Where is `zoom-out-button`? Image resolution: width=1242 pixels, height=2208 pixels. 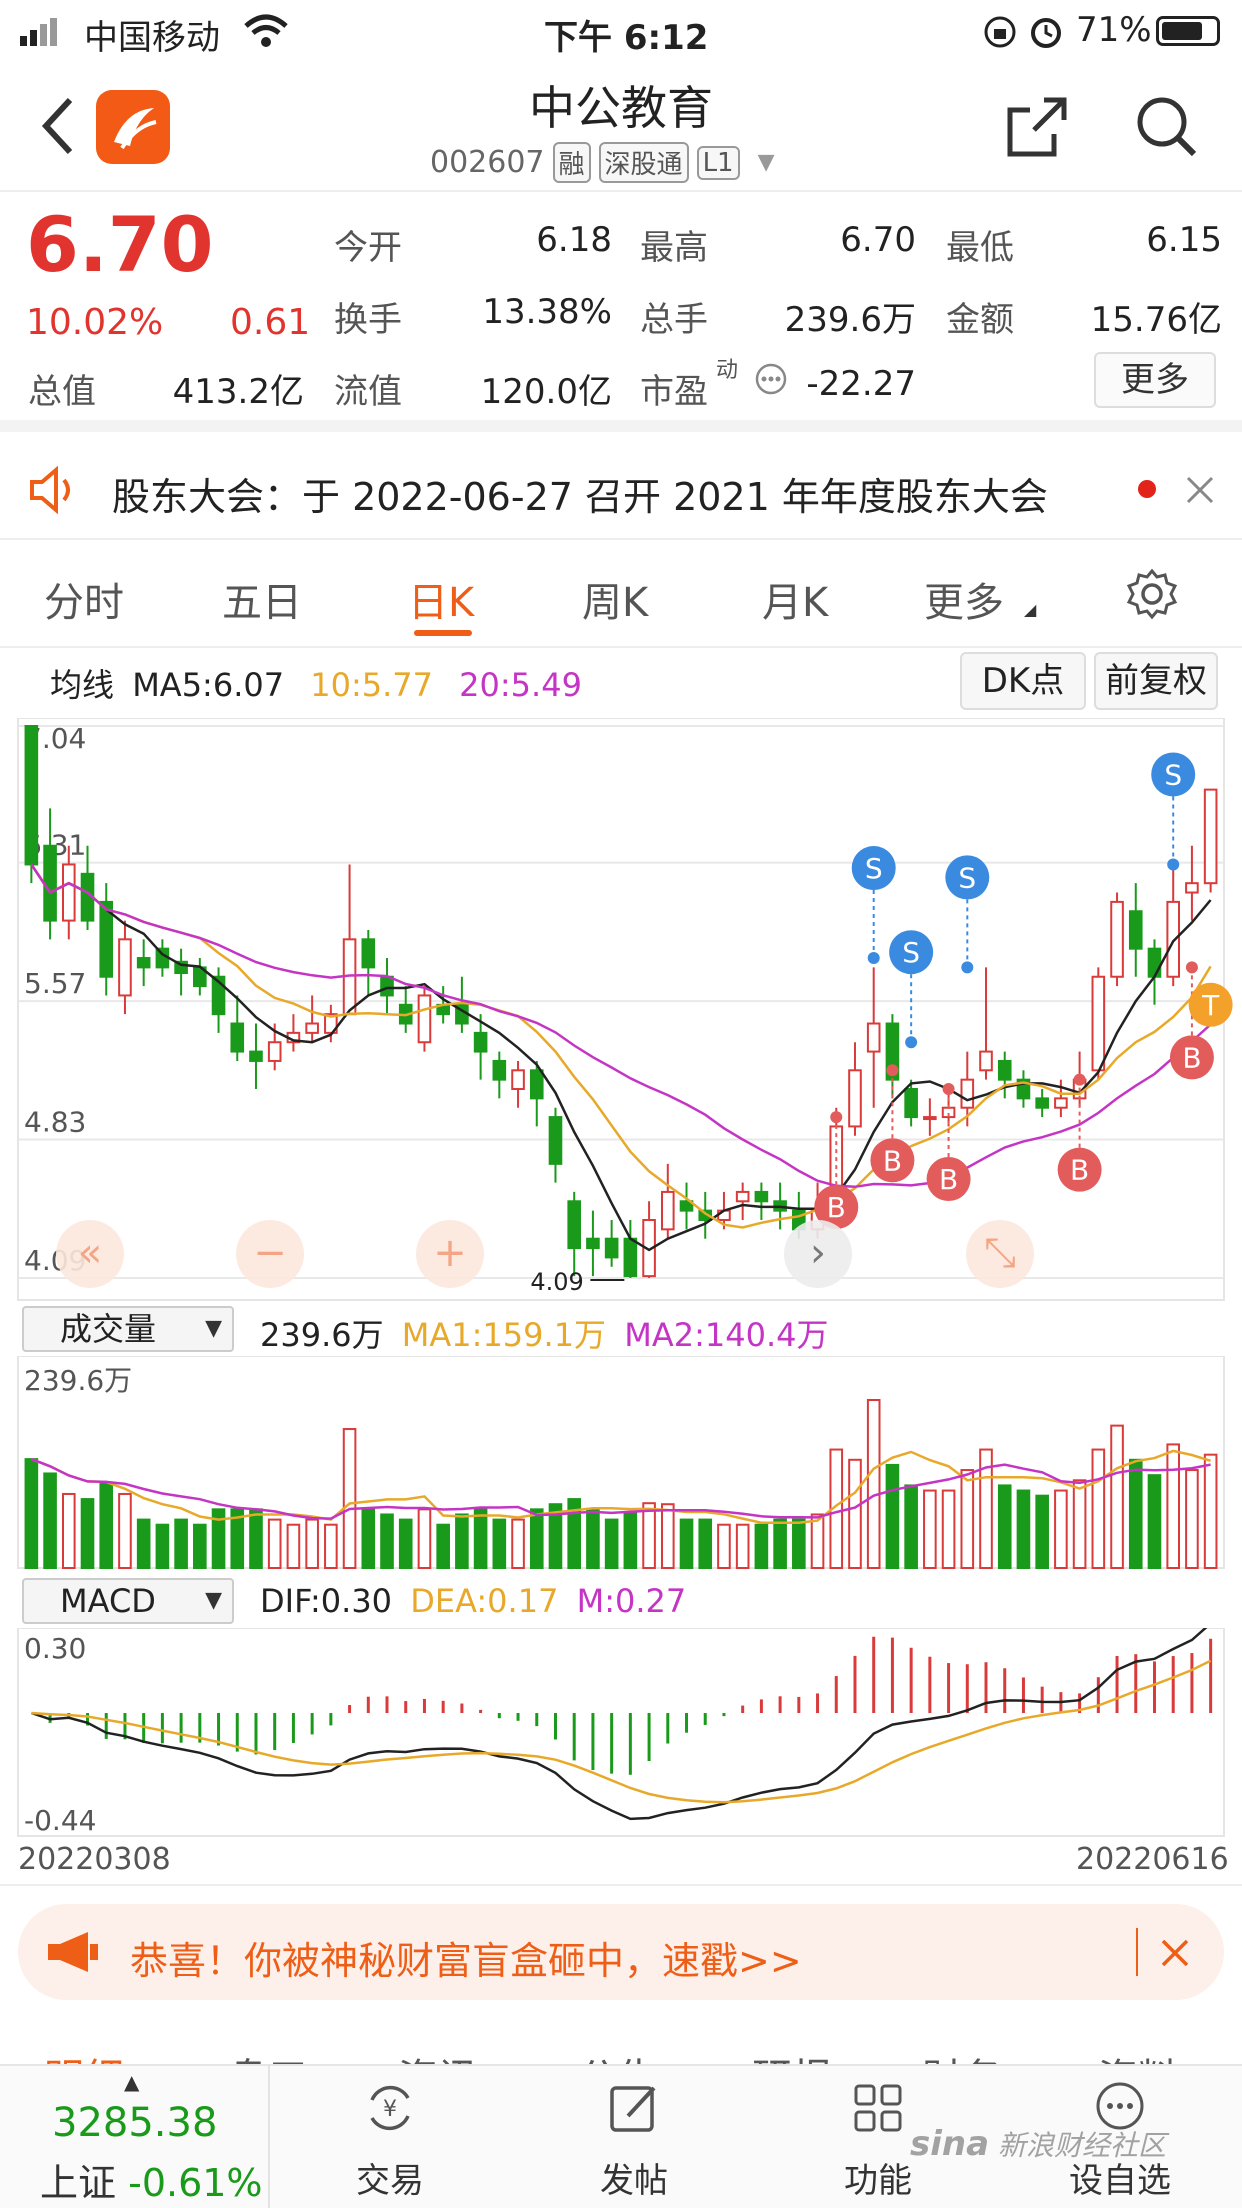 zoom-out-button is located at coordinates (270, 1254).